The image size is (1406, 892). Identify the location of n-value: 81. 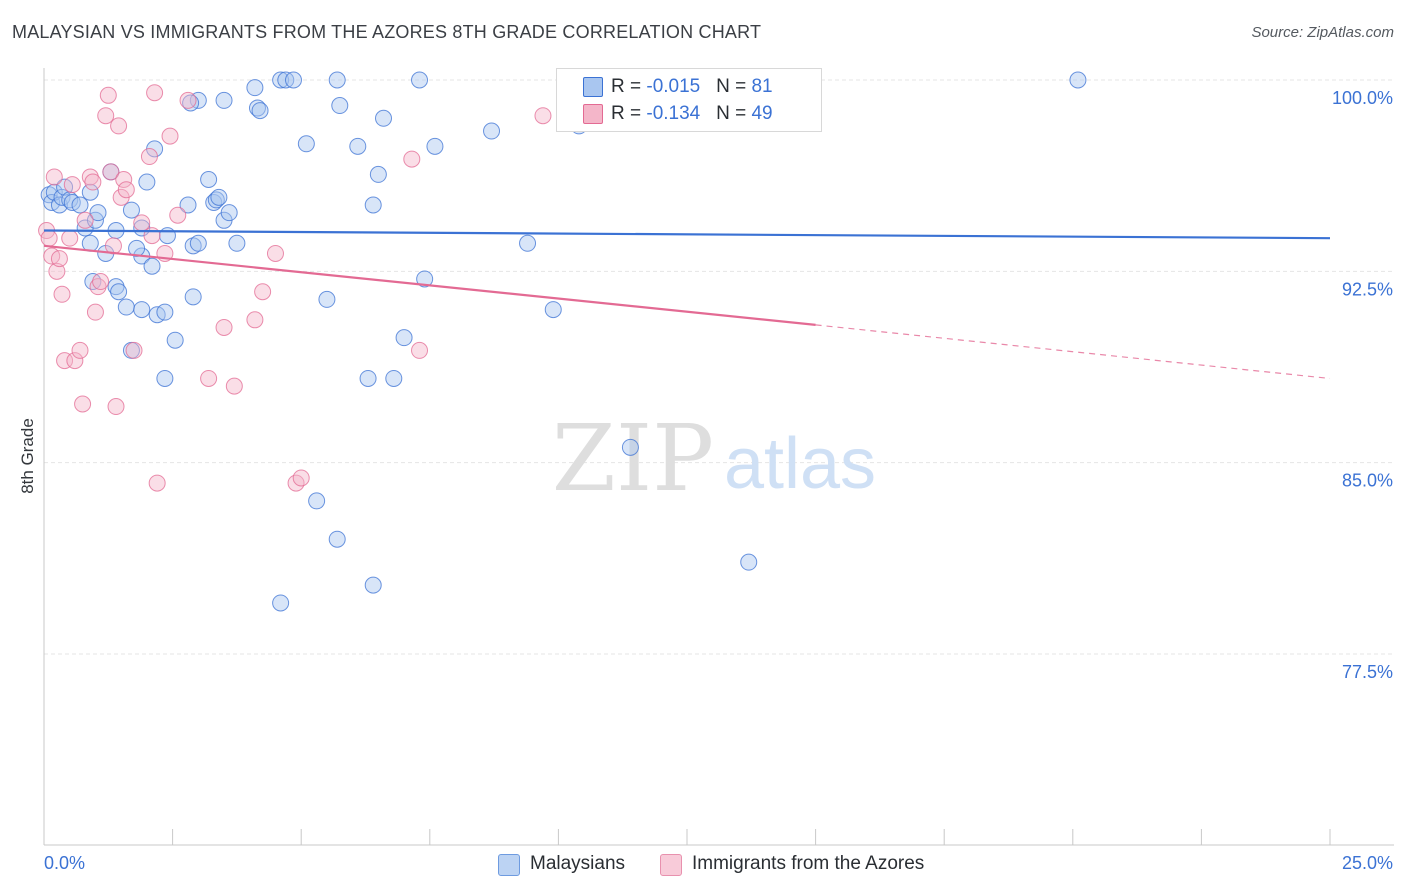
(762, 86).